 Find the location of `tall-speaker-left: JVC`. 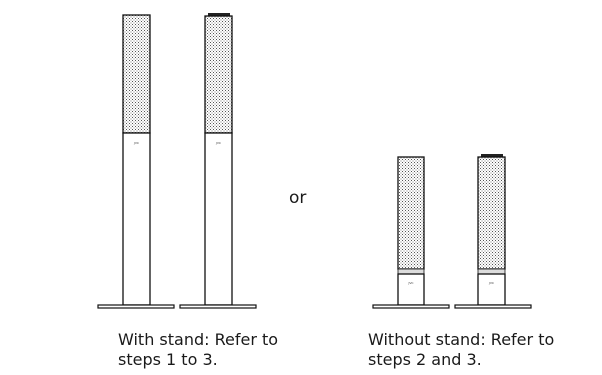

tall-speaker-left: JVC is located at coordinates (136, 161).